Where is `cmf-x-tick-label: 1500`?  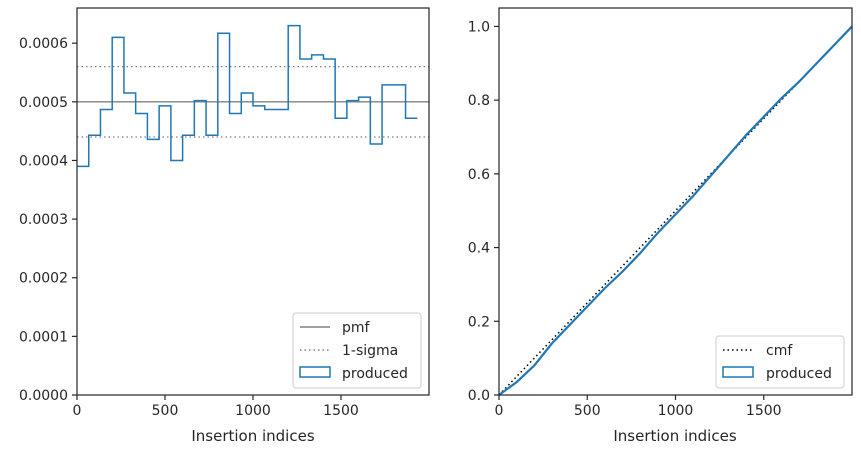
cmf-x-tick-label: 1500 is located at coordinates (764, 411).